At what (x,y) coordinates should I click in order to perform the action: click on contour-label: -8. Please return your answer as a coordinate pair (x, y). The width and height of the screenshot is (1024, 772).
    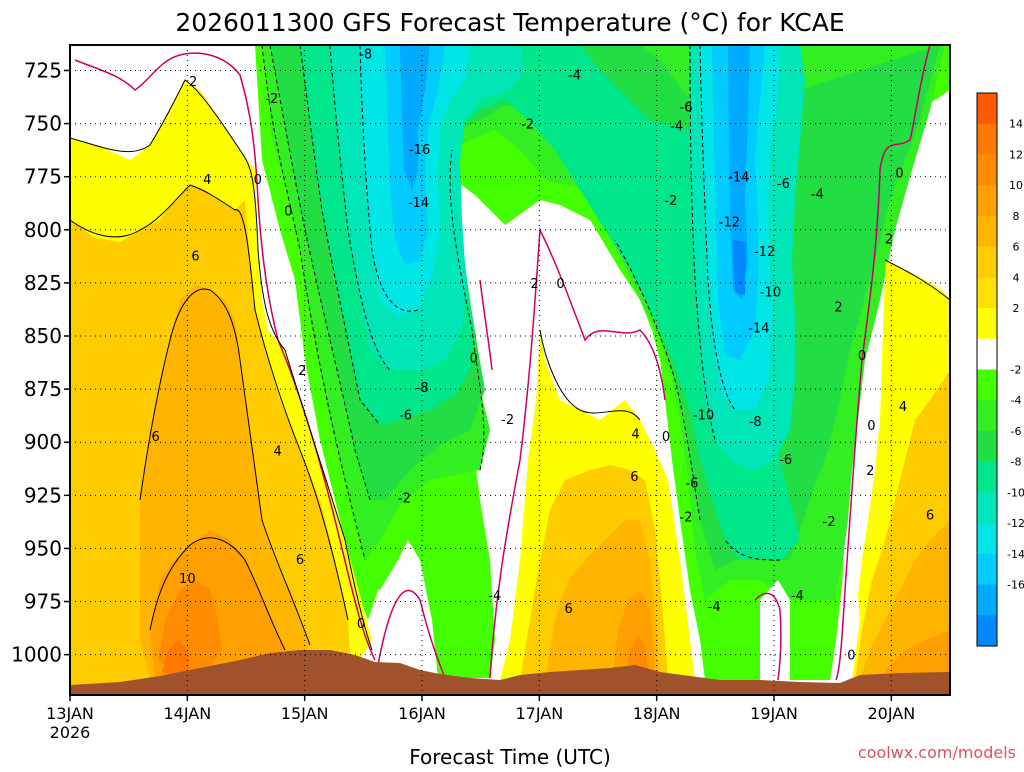
    Looking at the image, I should click on (365, 54).